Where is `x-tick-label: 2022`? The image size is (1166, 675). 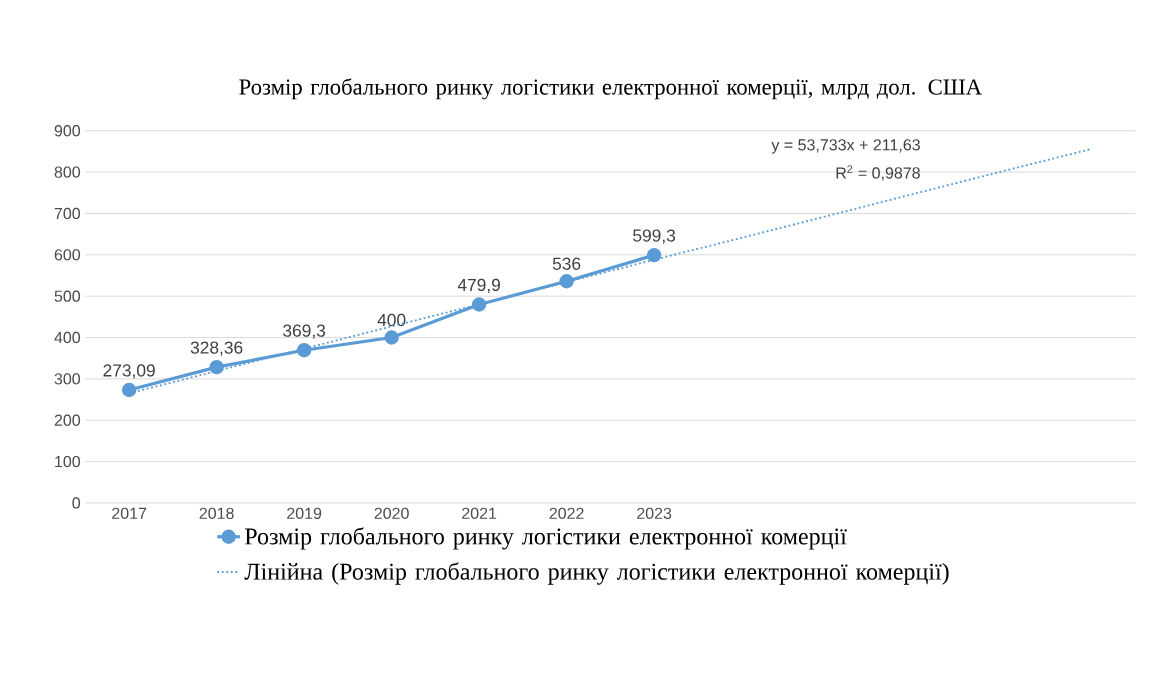
x-tick-label: 2022 is located at coordinates (566, 513).